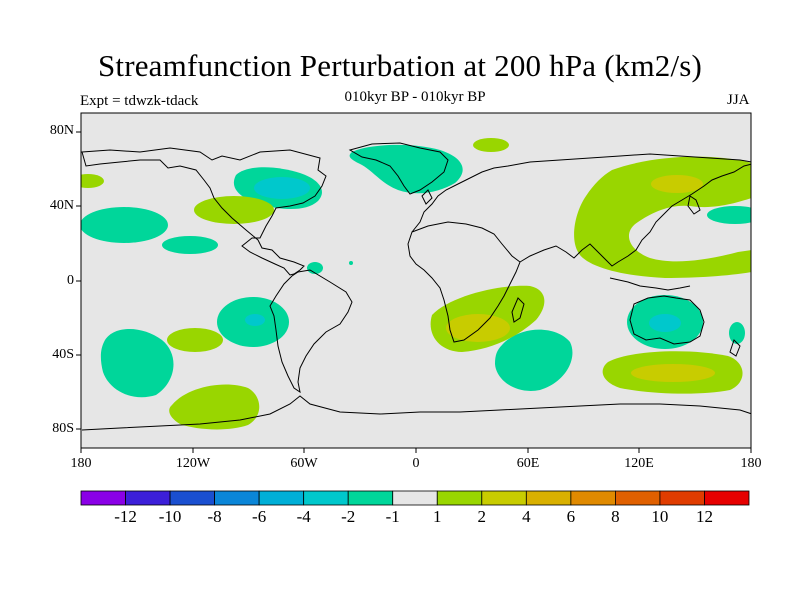  I want to click on coast-indonesia, so click(650, 284).